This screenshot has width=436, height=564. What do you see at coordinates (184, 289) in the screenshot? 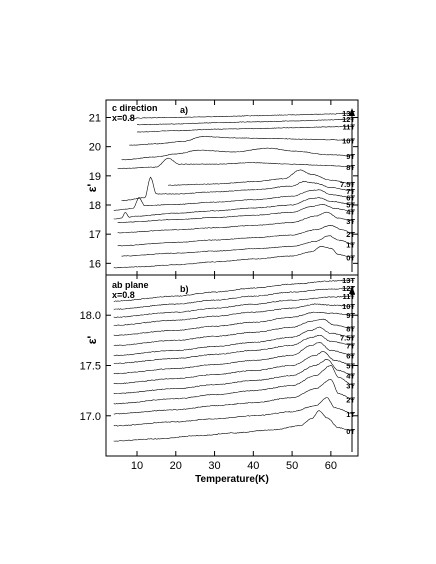
I see `panel-tag-b: b)` at bounding box center [184, 289].